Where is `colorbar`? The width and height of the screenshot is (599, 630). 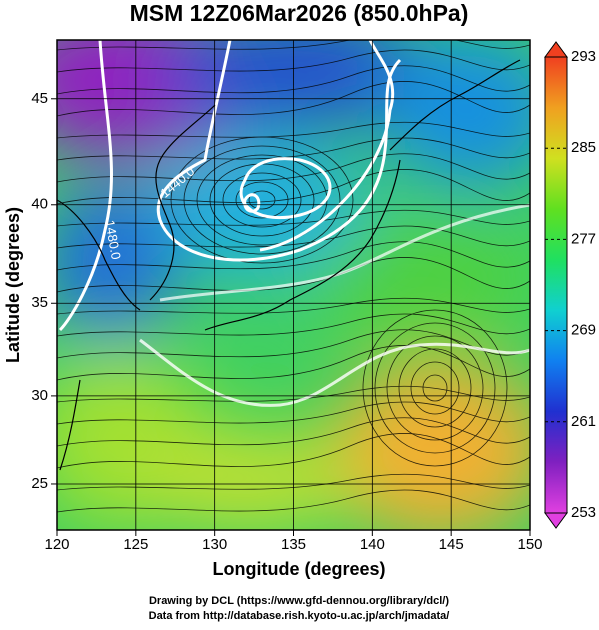 colorbar is located at coordinates (556, 285).